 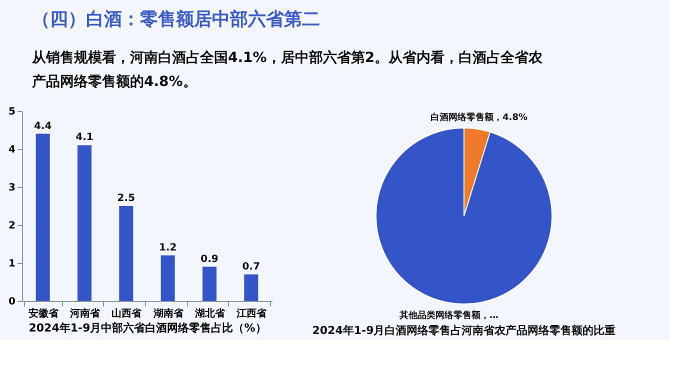 What do you see at coordinates (126, 198) in the screenshot?
I see `data-label: 2.5` at bounding box center [126, 198].